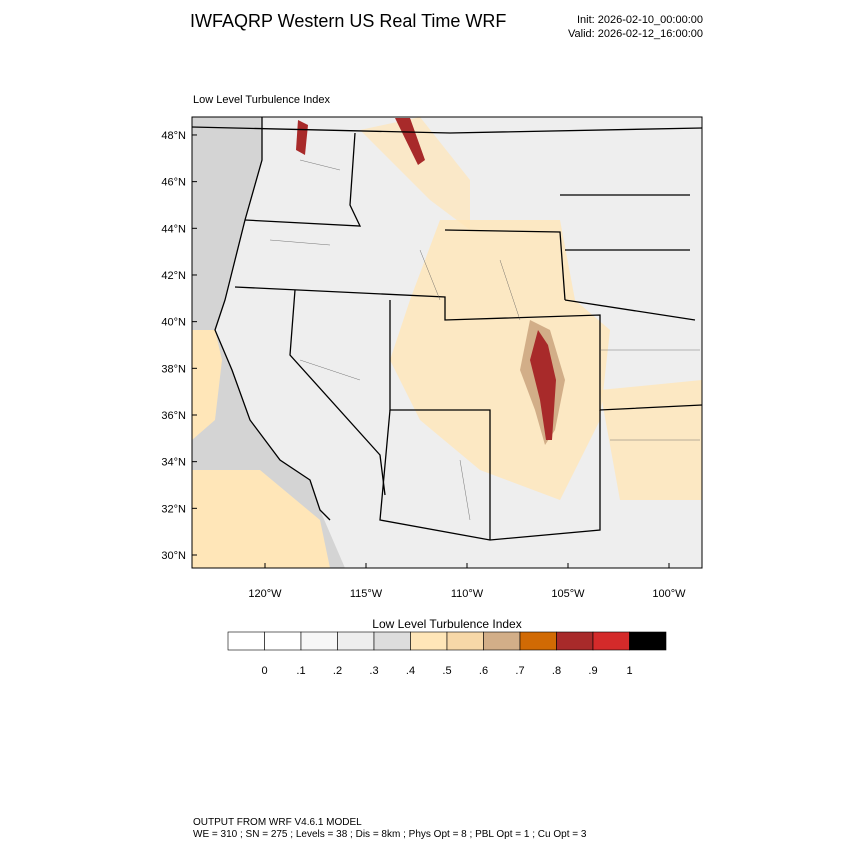 Image resolution: width=850 pixels, height=855 pixels. I want to click on colorbar: 0 .1 .2 .3 .4 .5 .6 .7 .8 .9 1, so click(447, 654).